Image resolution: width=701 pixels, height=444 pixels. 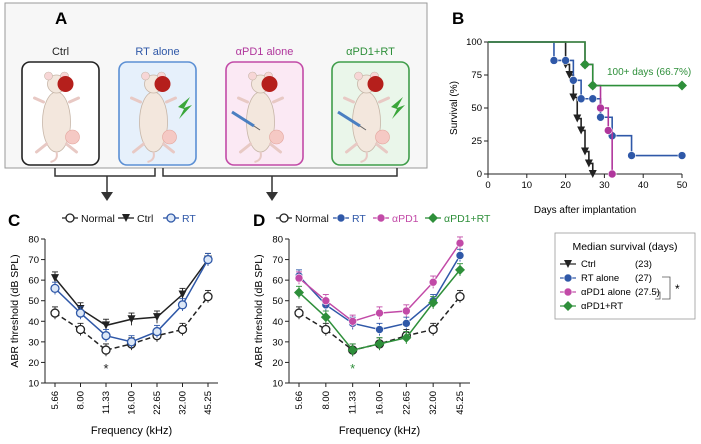 I want to click on d-chart-significance: *, so click(x=352, y=368).